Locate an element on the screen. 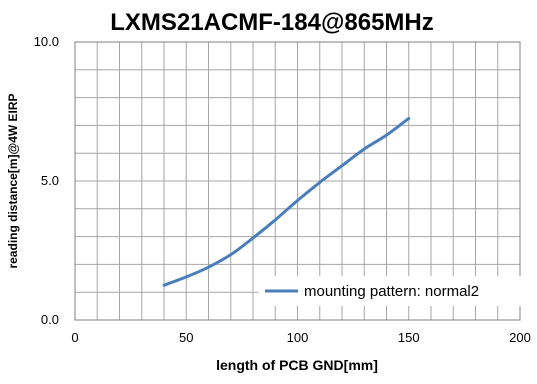  legend-box is located at coordinates (391, 291).